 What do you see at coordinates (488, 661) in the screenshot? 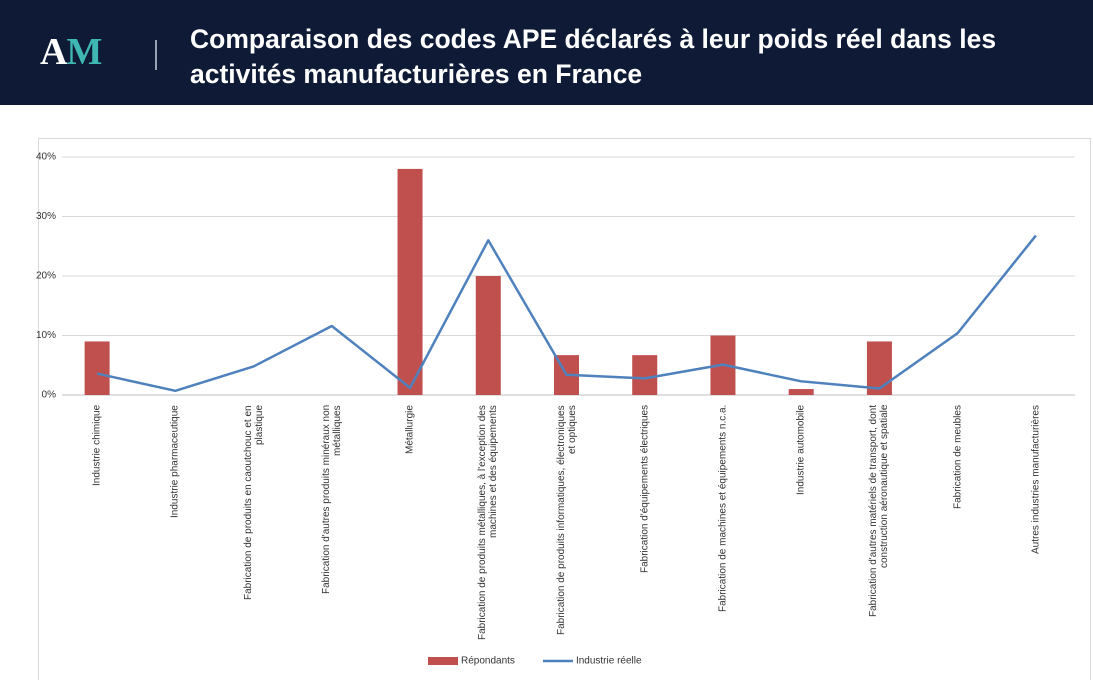
I see `legend-label: Répondants` at bounding box center [488, 661].